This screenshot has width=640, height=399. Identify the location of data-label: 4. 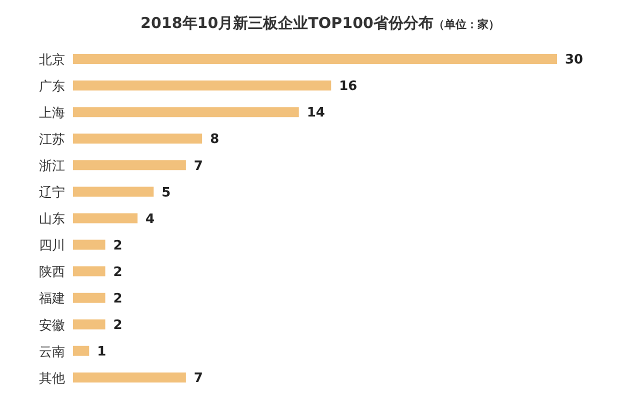
(150, 219).